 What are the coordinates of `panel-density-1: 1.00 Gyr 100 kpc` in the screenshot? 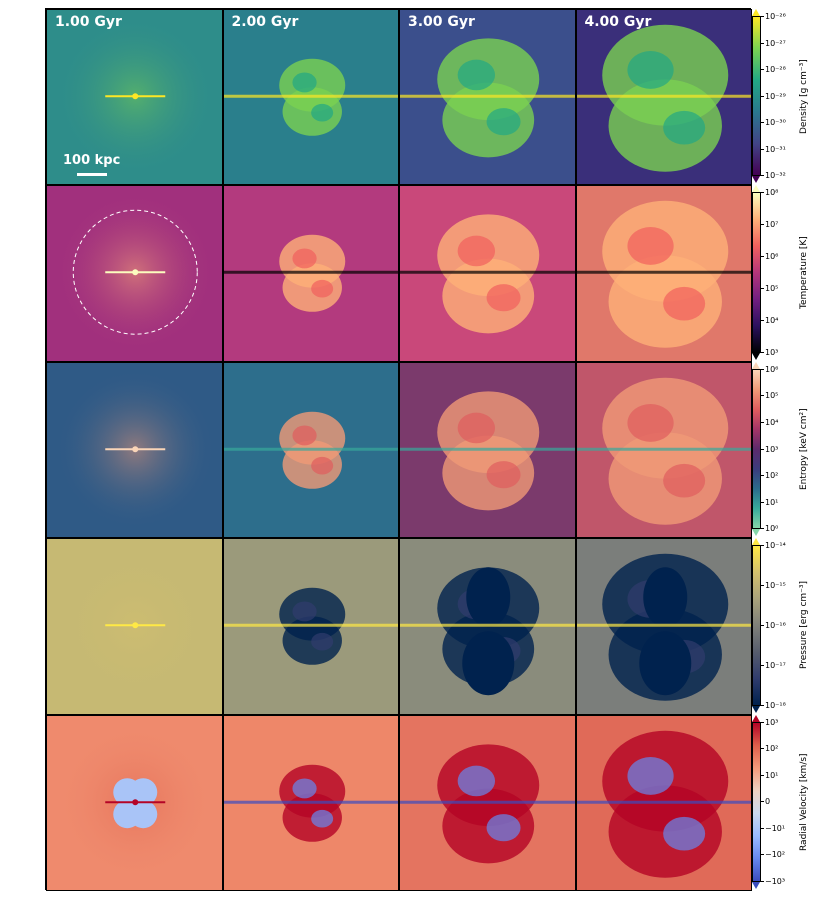 It's located at (134, 97).